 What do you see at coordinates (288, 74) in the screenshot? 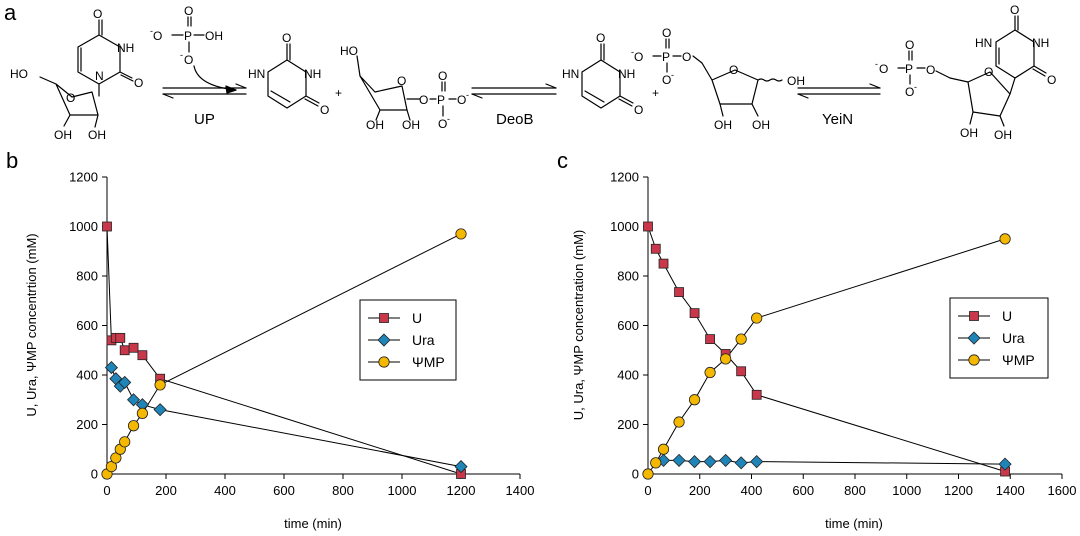
I see `uracil-molecule: O NH HN O` at bounding box center [288, 74].